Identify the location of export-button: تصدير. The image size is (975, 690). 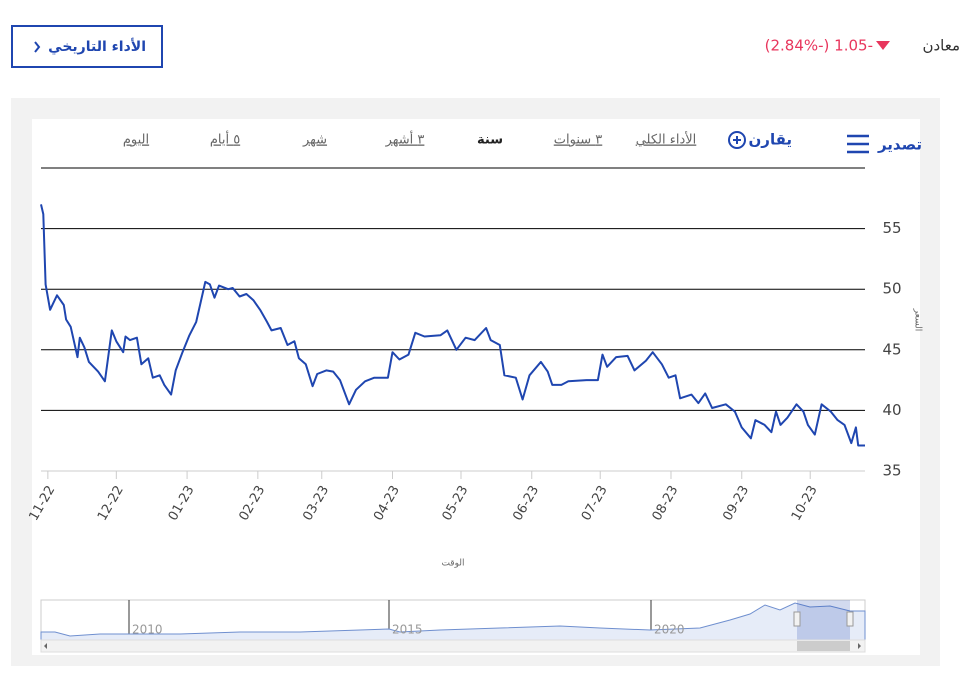
(899, 145).